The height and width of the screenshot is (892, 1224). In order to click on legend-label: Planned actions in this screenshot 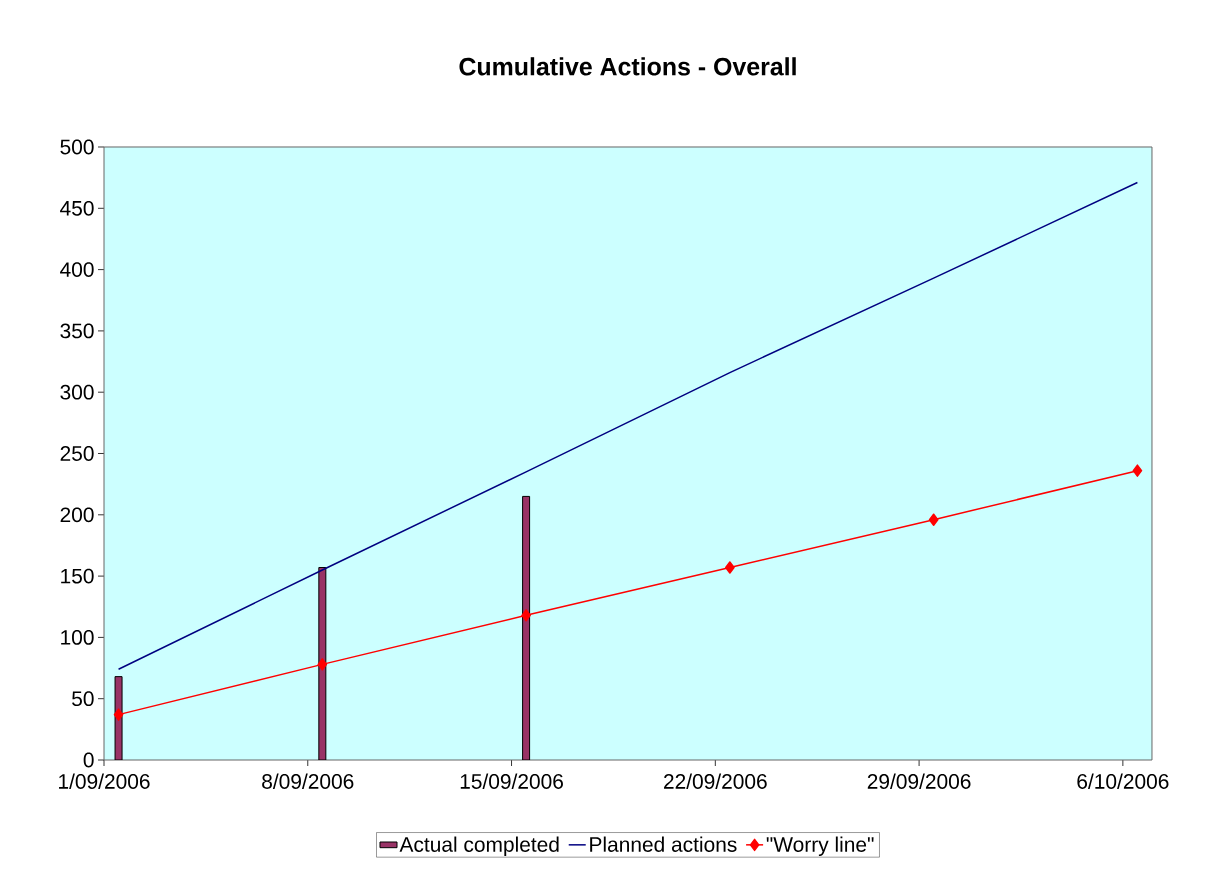, I will do `click(663, 844)`.